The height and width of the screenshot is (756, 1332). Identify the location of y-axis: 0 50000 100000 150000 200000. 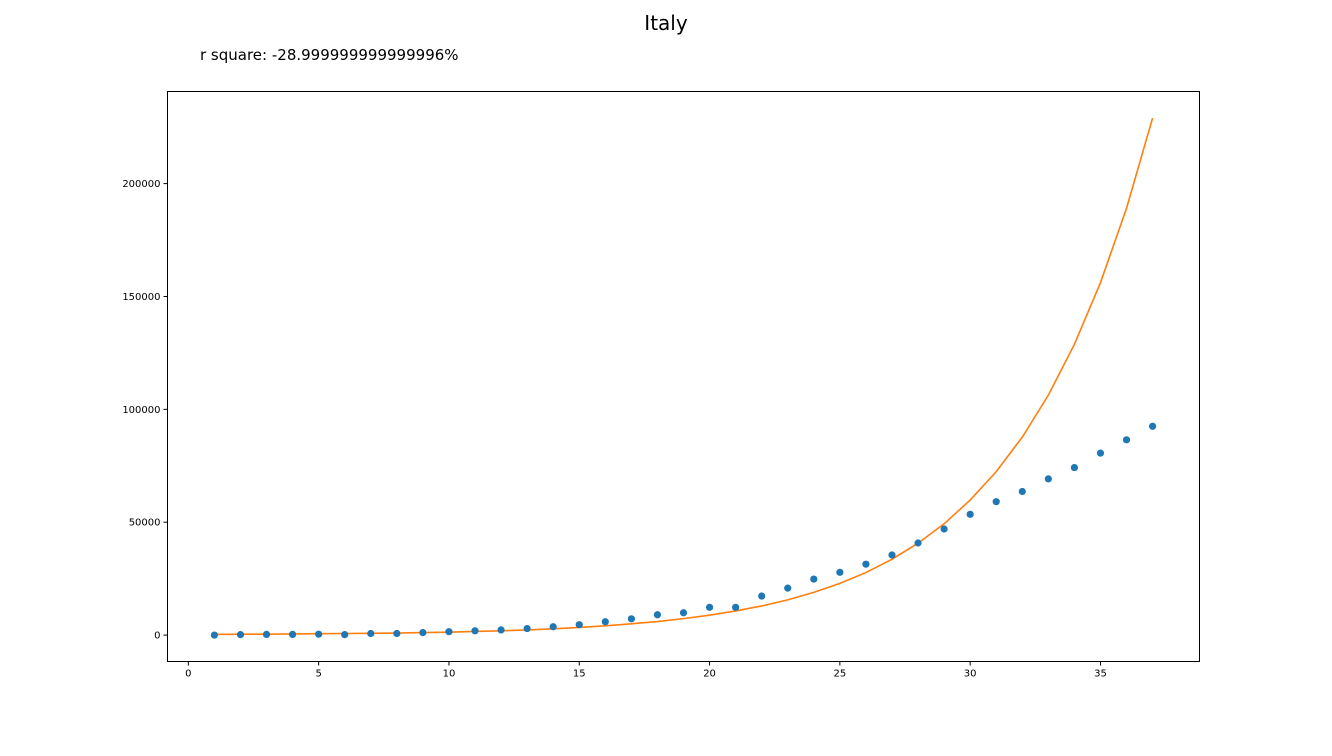
(145, 410).